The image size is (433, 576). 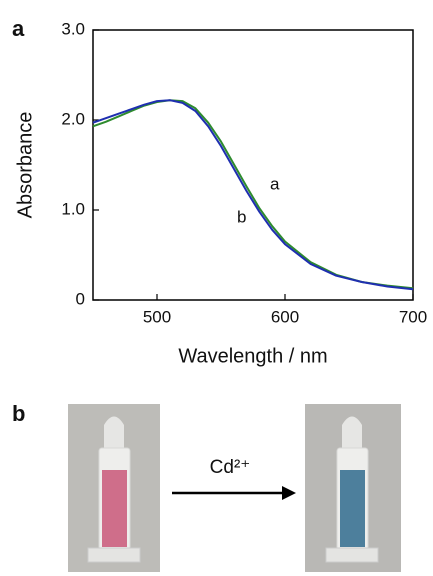 I want to click on panel-label: b, so click(x=18, y=413).